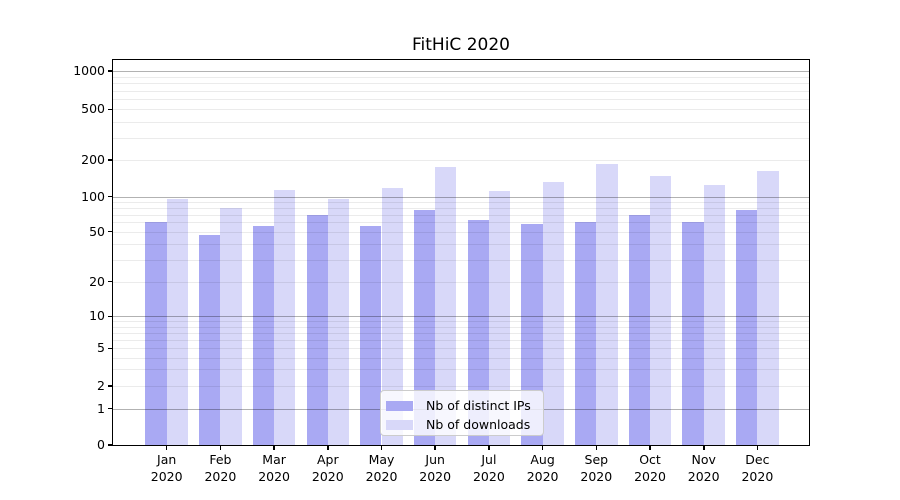 This screenshot has width=900, height=500. What do you see at coordinates (274, 468) in the screenshot?
I see `x-tick-label: Mar 2020` at bounding box center [274, 468].